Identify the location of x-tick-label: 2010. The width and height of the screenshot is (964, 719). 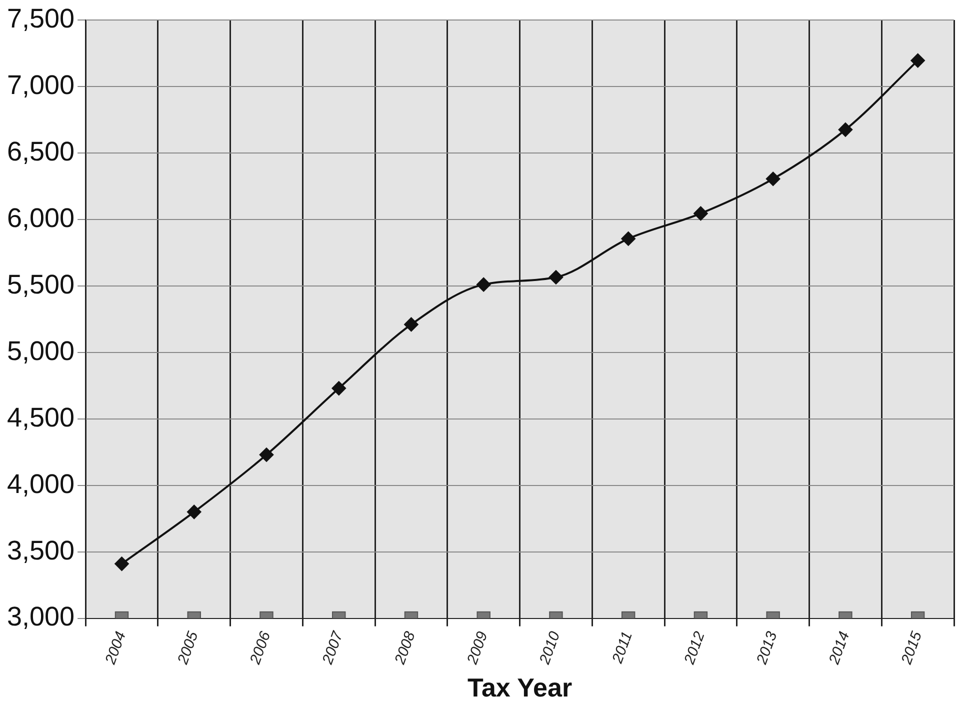
(550, 648).